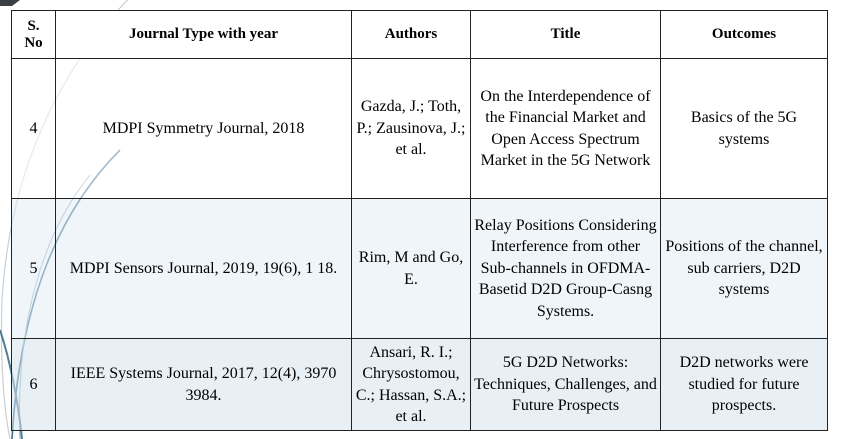 The image size is (851, 439). What do you see at coordinates (33, 384) in the screenshot?
I see `cell-sno: 6` at bounding box center [33, 384].